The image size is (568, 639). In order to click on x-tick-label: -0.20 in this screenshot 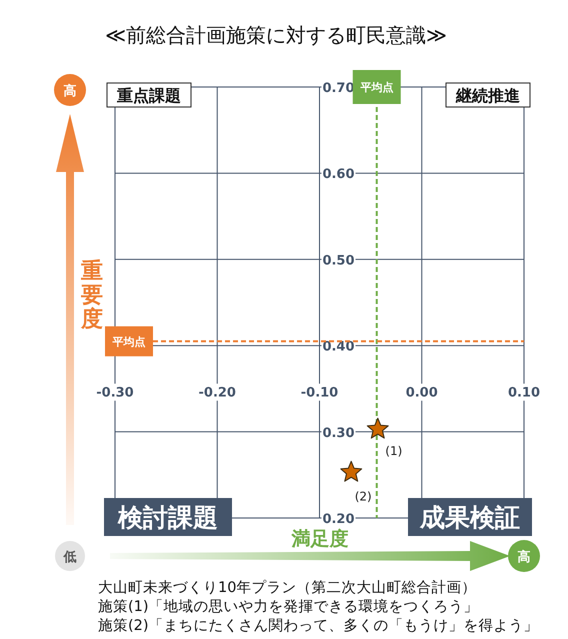, I will do `click(217, 393)`.